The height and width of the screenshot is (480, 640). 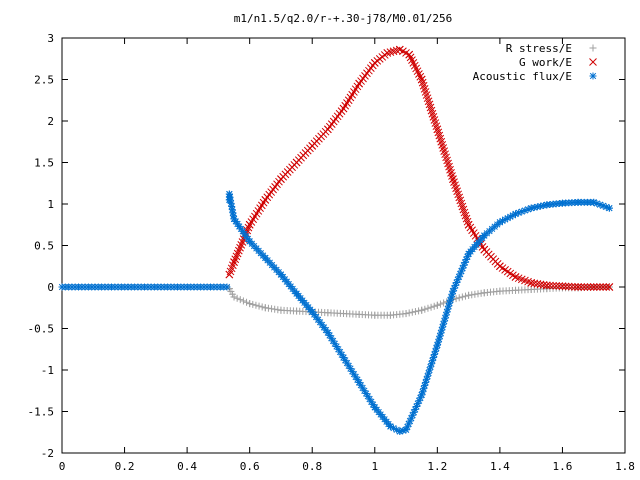 What do you see at coordinates (44, 163) in the screenshot?
I see `y-tick-label: 1.5` at bounding box center [44, 163].